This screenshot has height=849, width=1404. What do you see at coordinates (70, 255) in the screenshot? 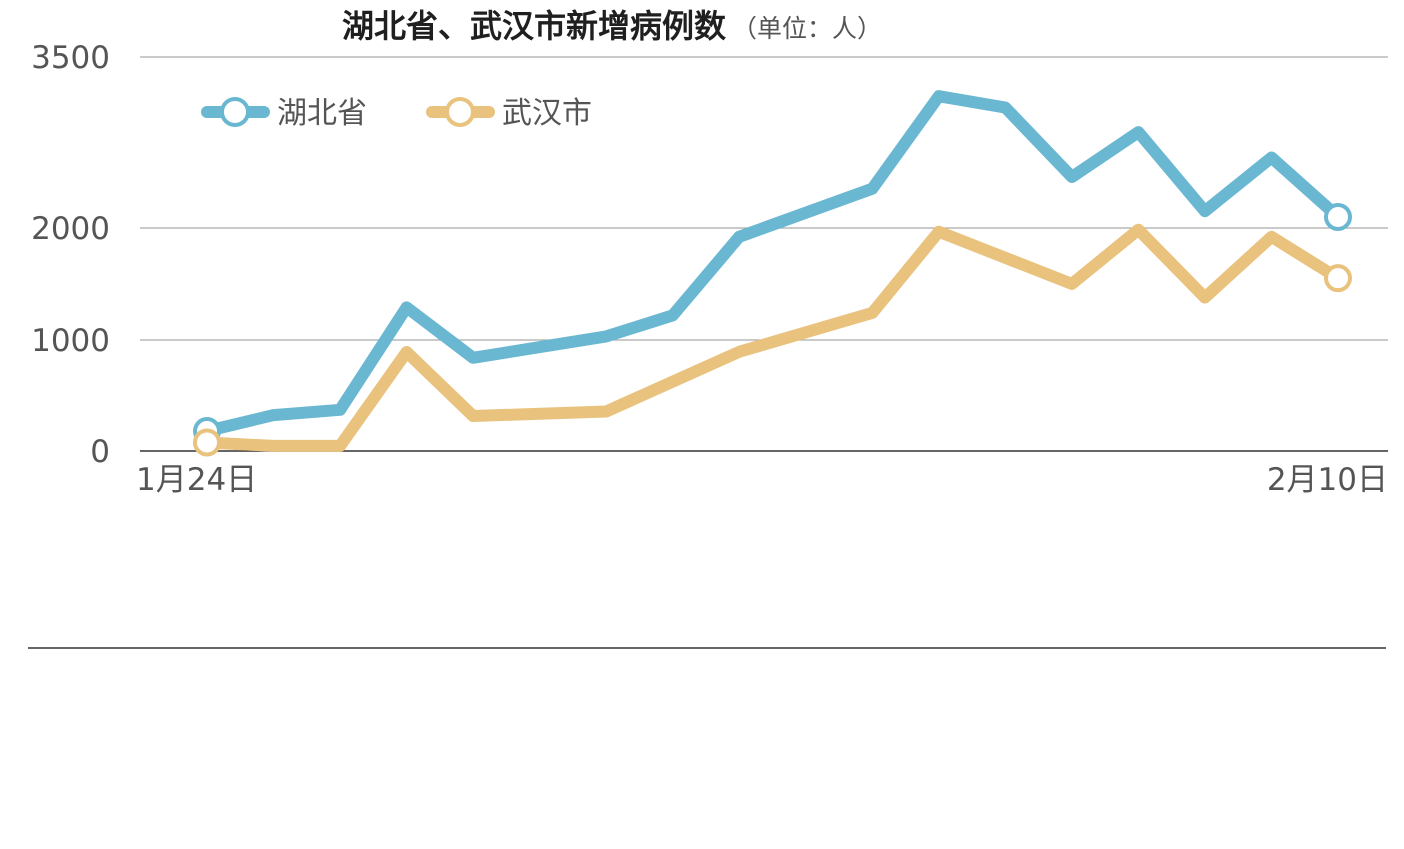
I see `y-axis-ticks: 0 1000 2000 3500` at bounding box center [70, 255].